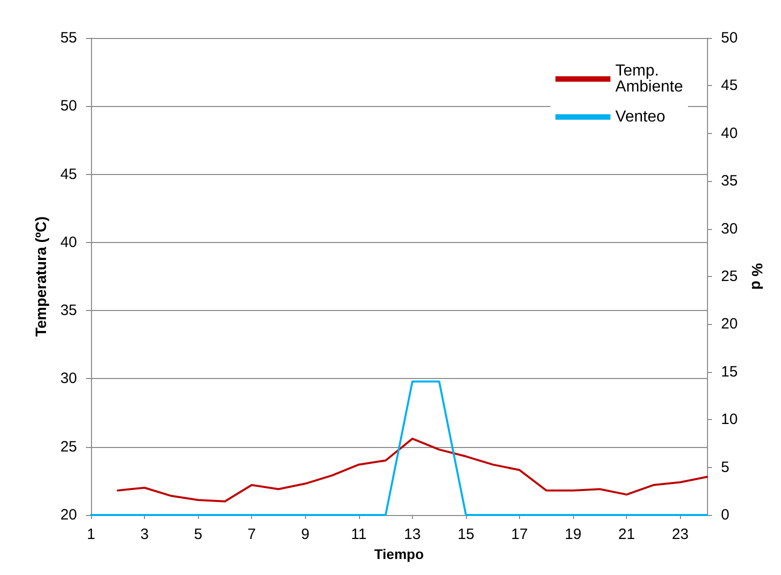  Describe the element at coordinates (729, 85) in the screenshot. I see `y2-tick-label: 45` at that location.